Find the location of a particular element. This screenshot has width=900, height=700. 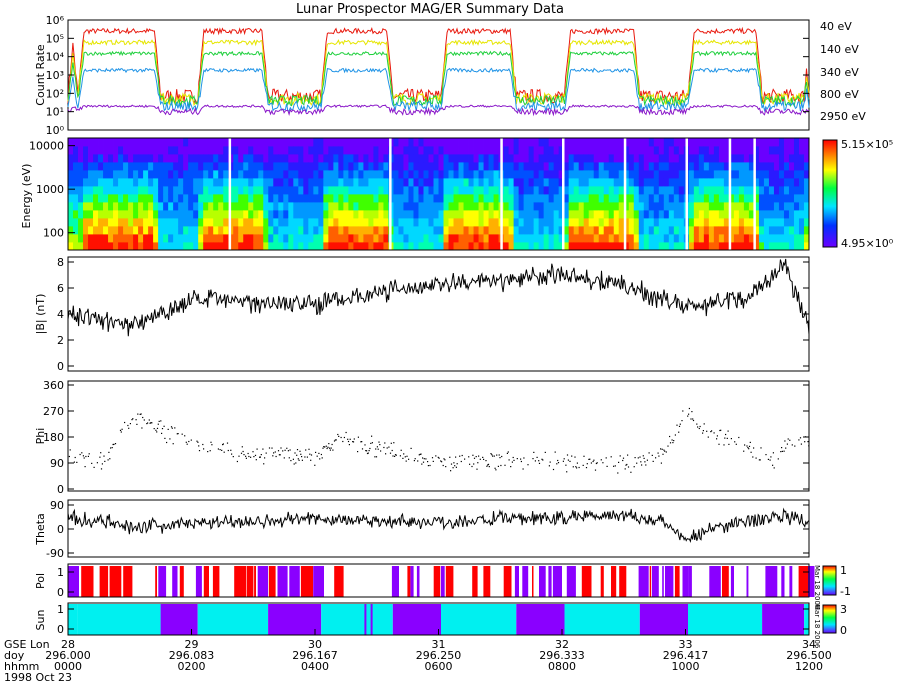

sun-segment is located at coordinates (783, 619).